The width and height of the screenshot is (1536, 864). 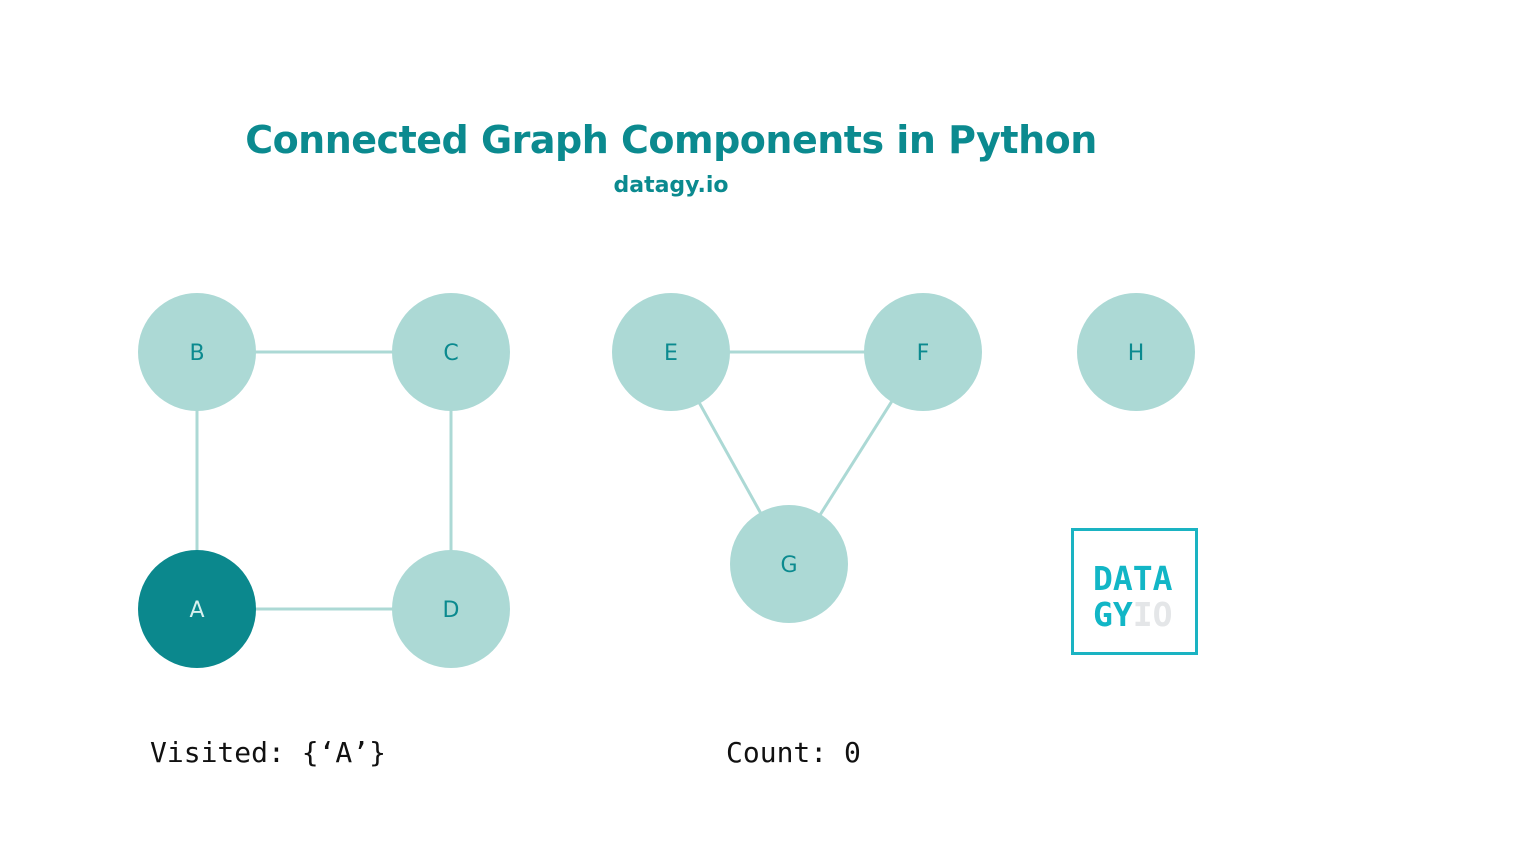 I want to click on node-circle-f, so click(x=923, y=352).